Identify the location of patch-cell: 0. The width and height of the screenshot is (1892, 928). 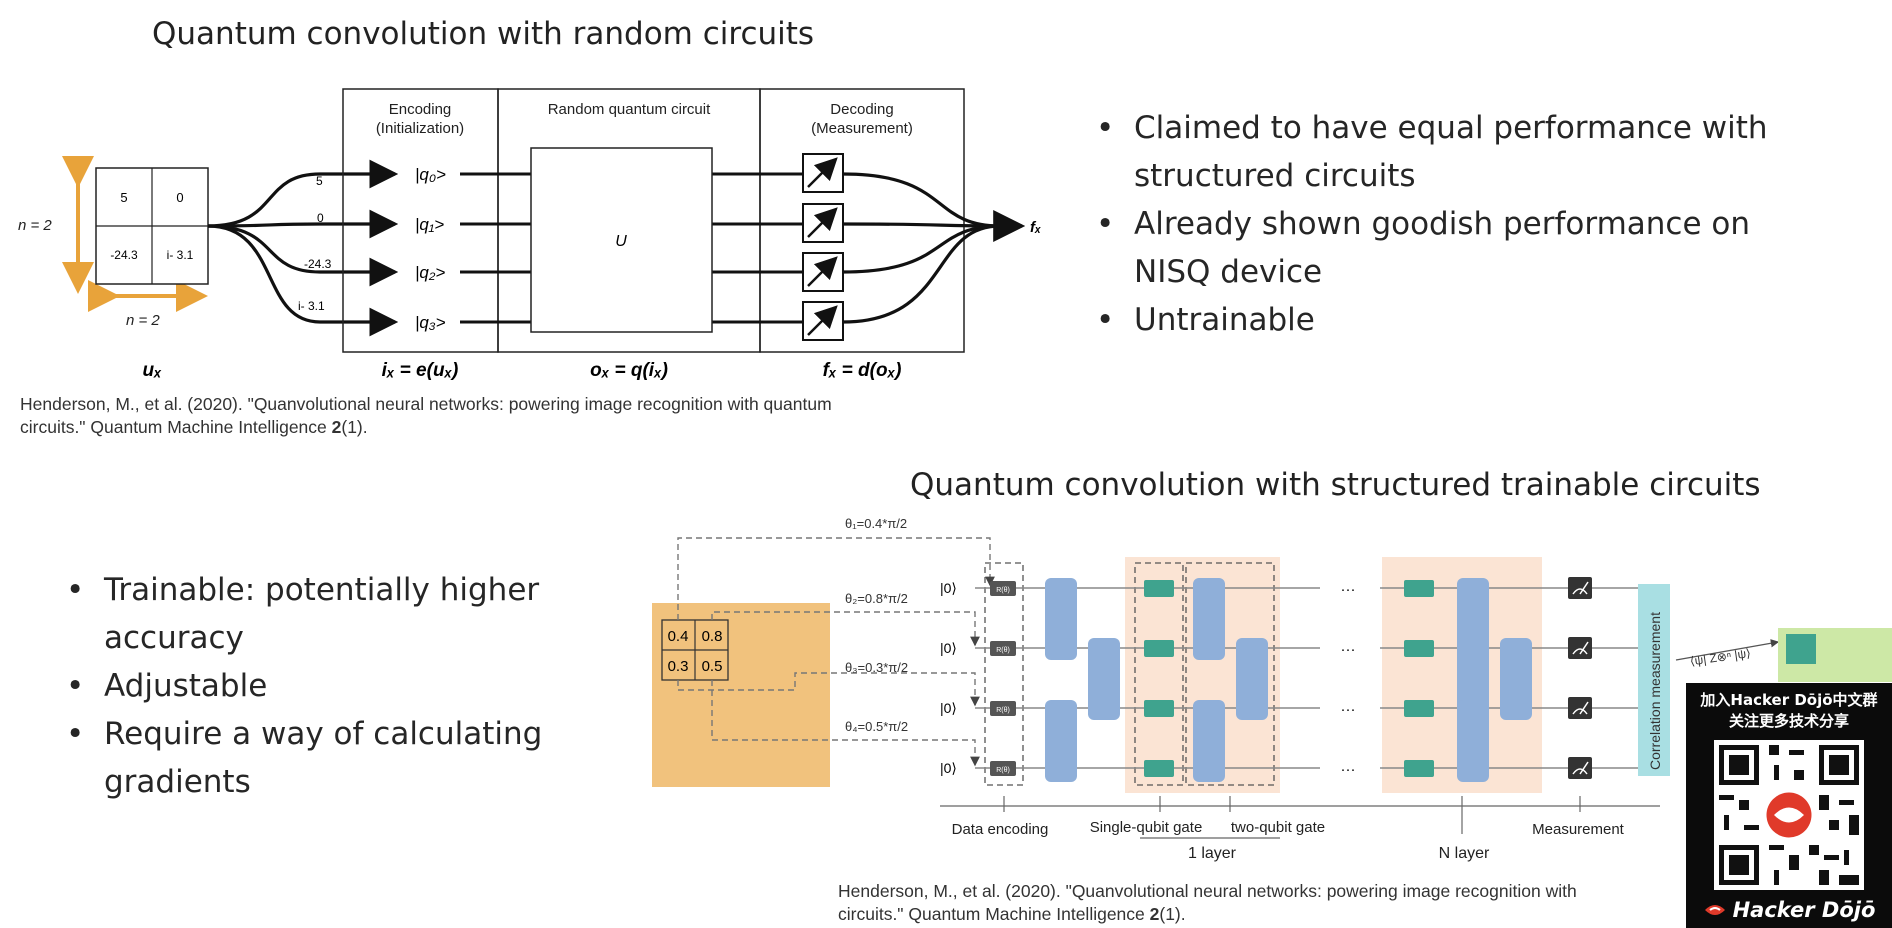
(179, 197).